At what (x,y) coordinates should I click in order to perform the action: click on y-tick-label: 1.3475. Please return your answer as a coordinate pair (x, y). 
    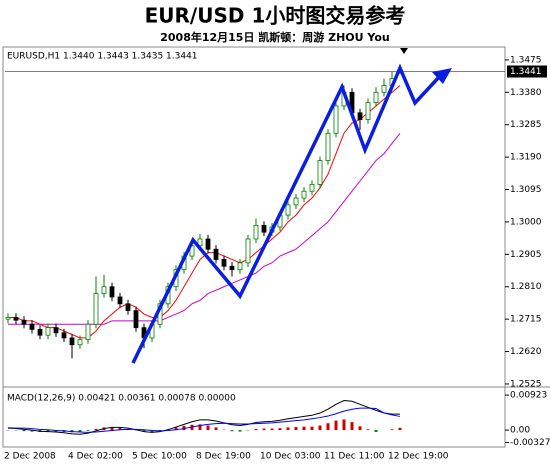
    Looking at the image, I should click on (526, 60).